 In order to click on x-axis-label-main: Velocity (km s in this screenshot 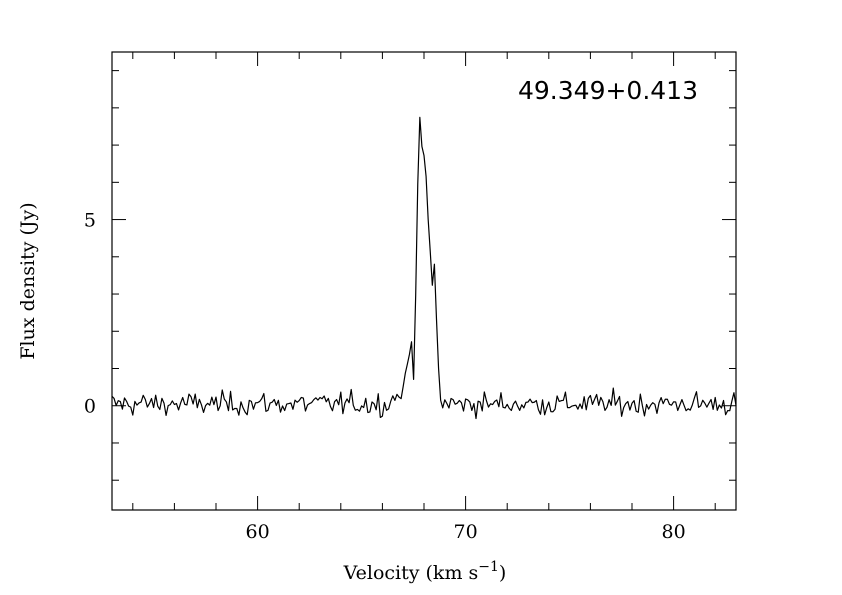, I will do `click(411, 573)`.